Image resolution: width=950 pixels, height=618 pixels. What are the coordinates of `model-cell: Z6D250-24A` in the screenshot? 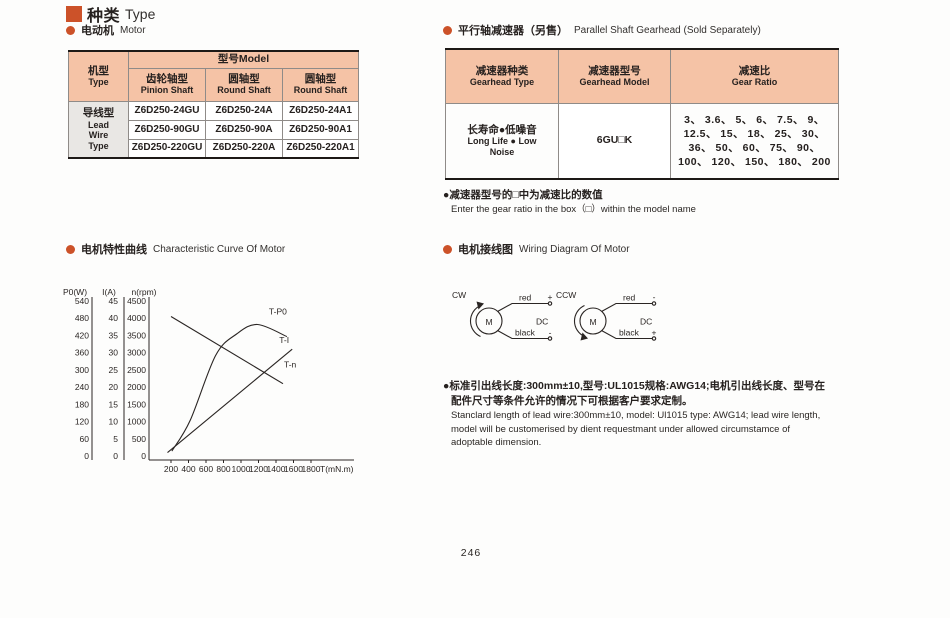 It's located at (244, 110).